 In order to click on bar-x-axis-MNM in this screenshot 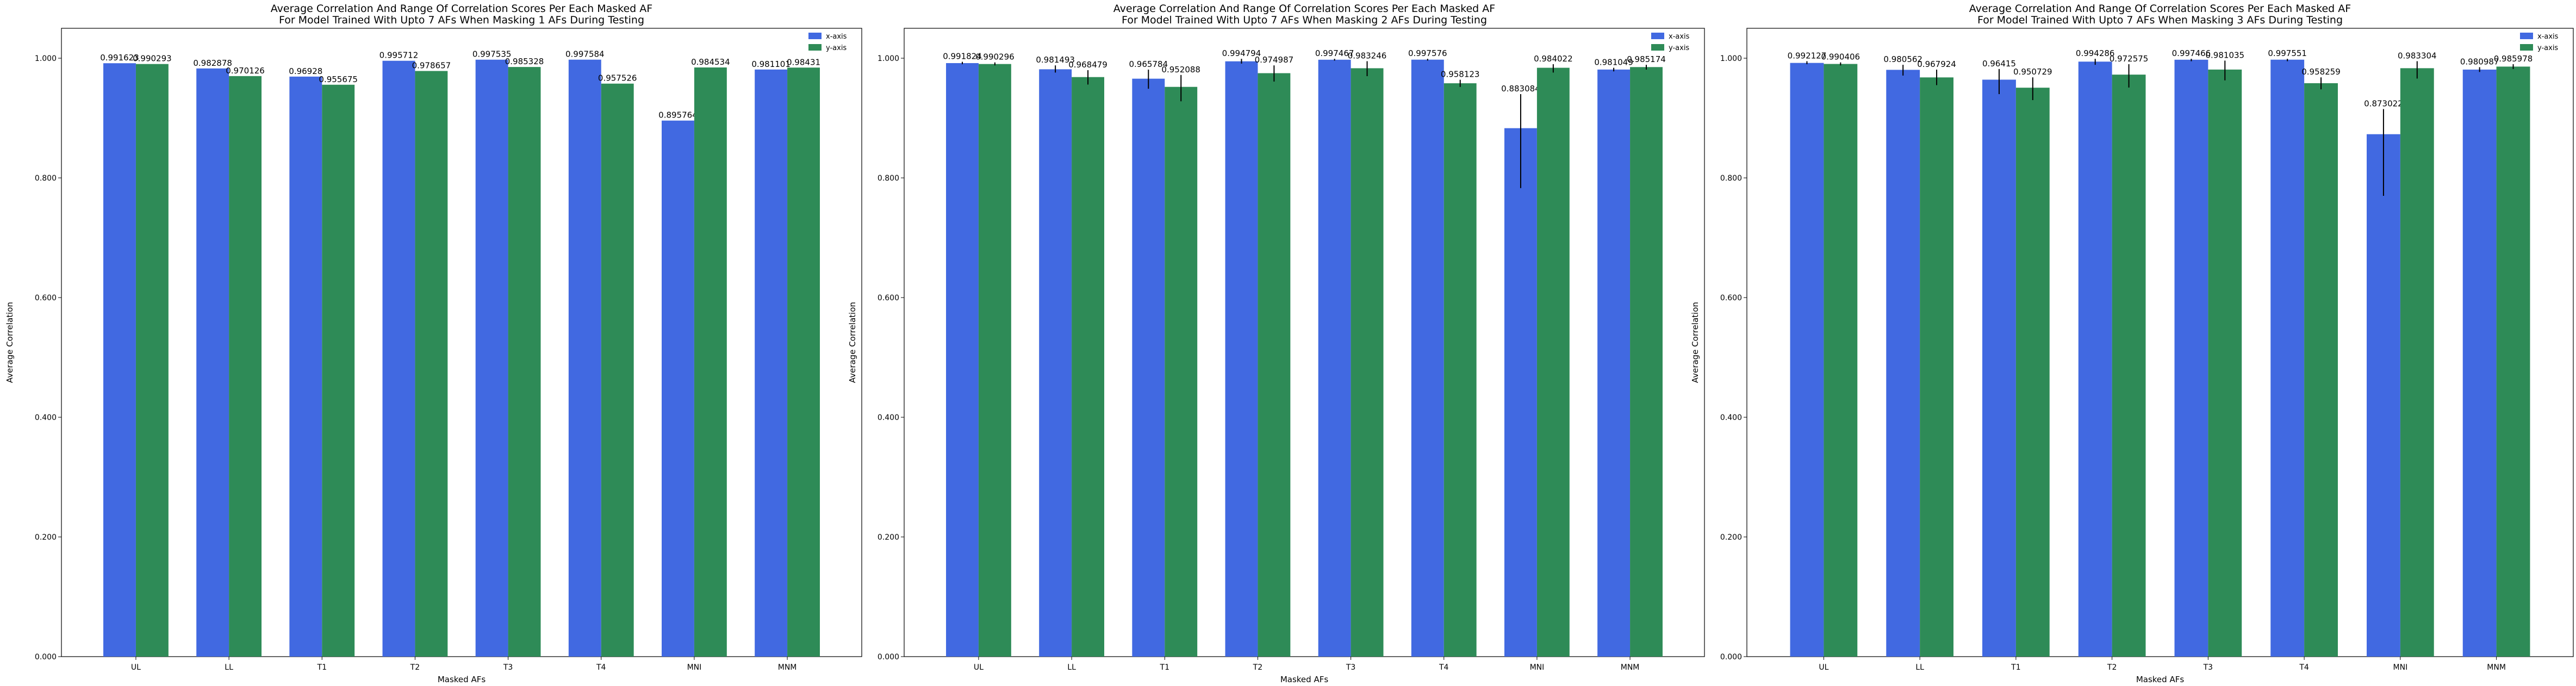, I will do `click(1614, 363)`.